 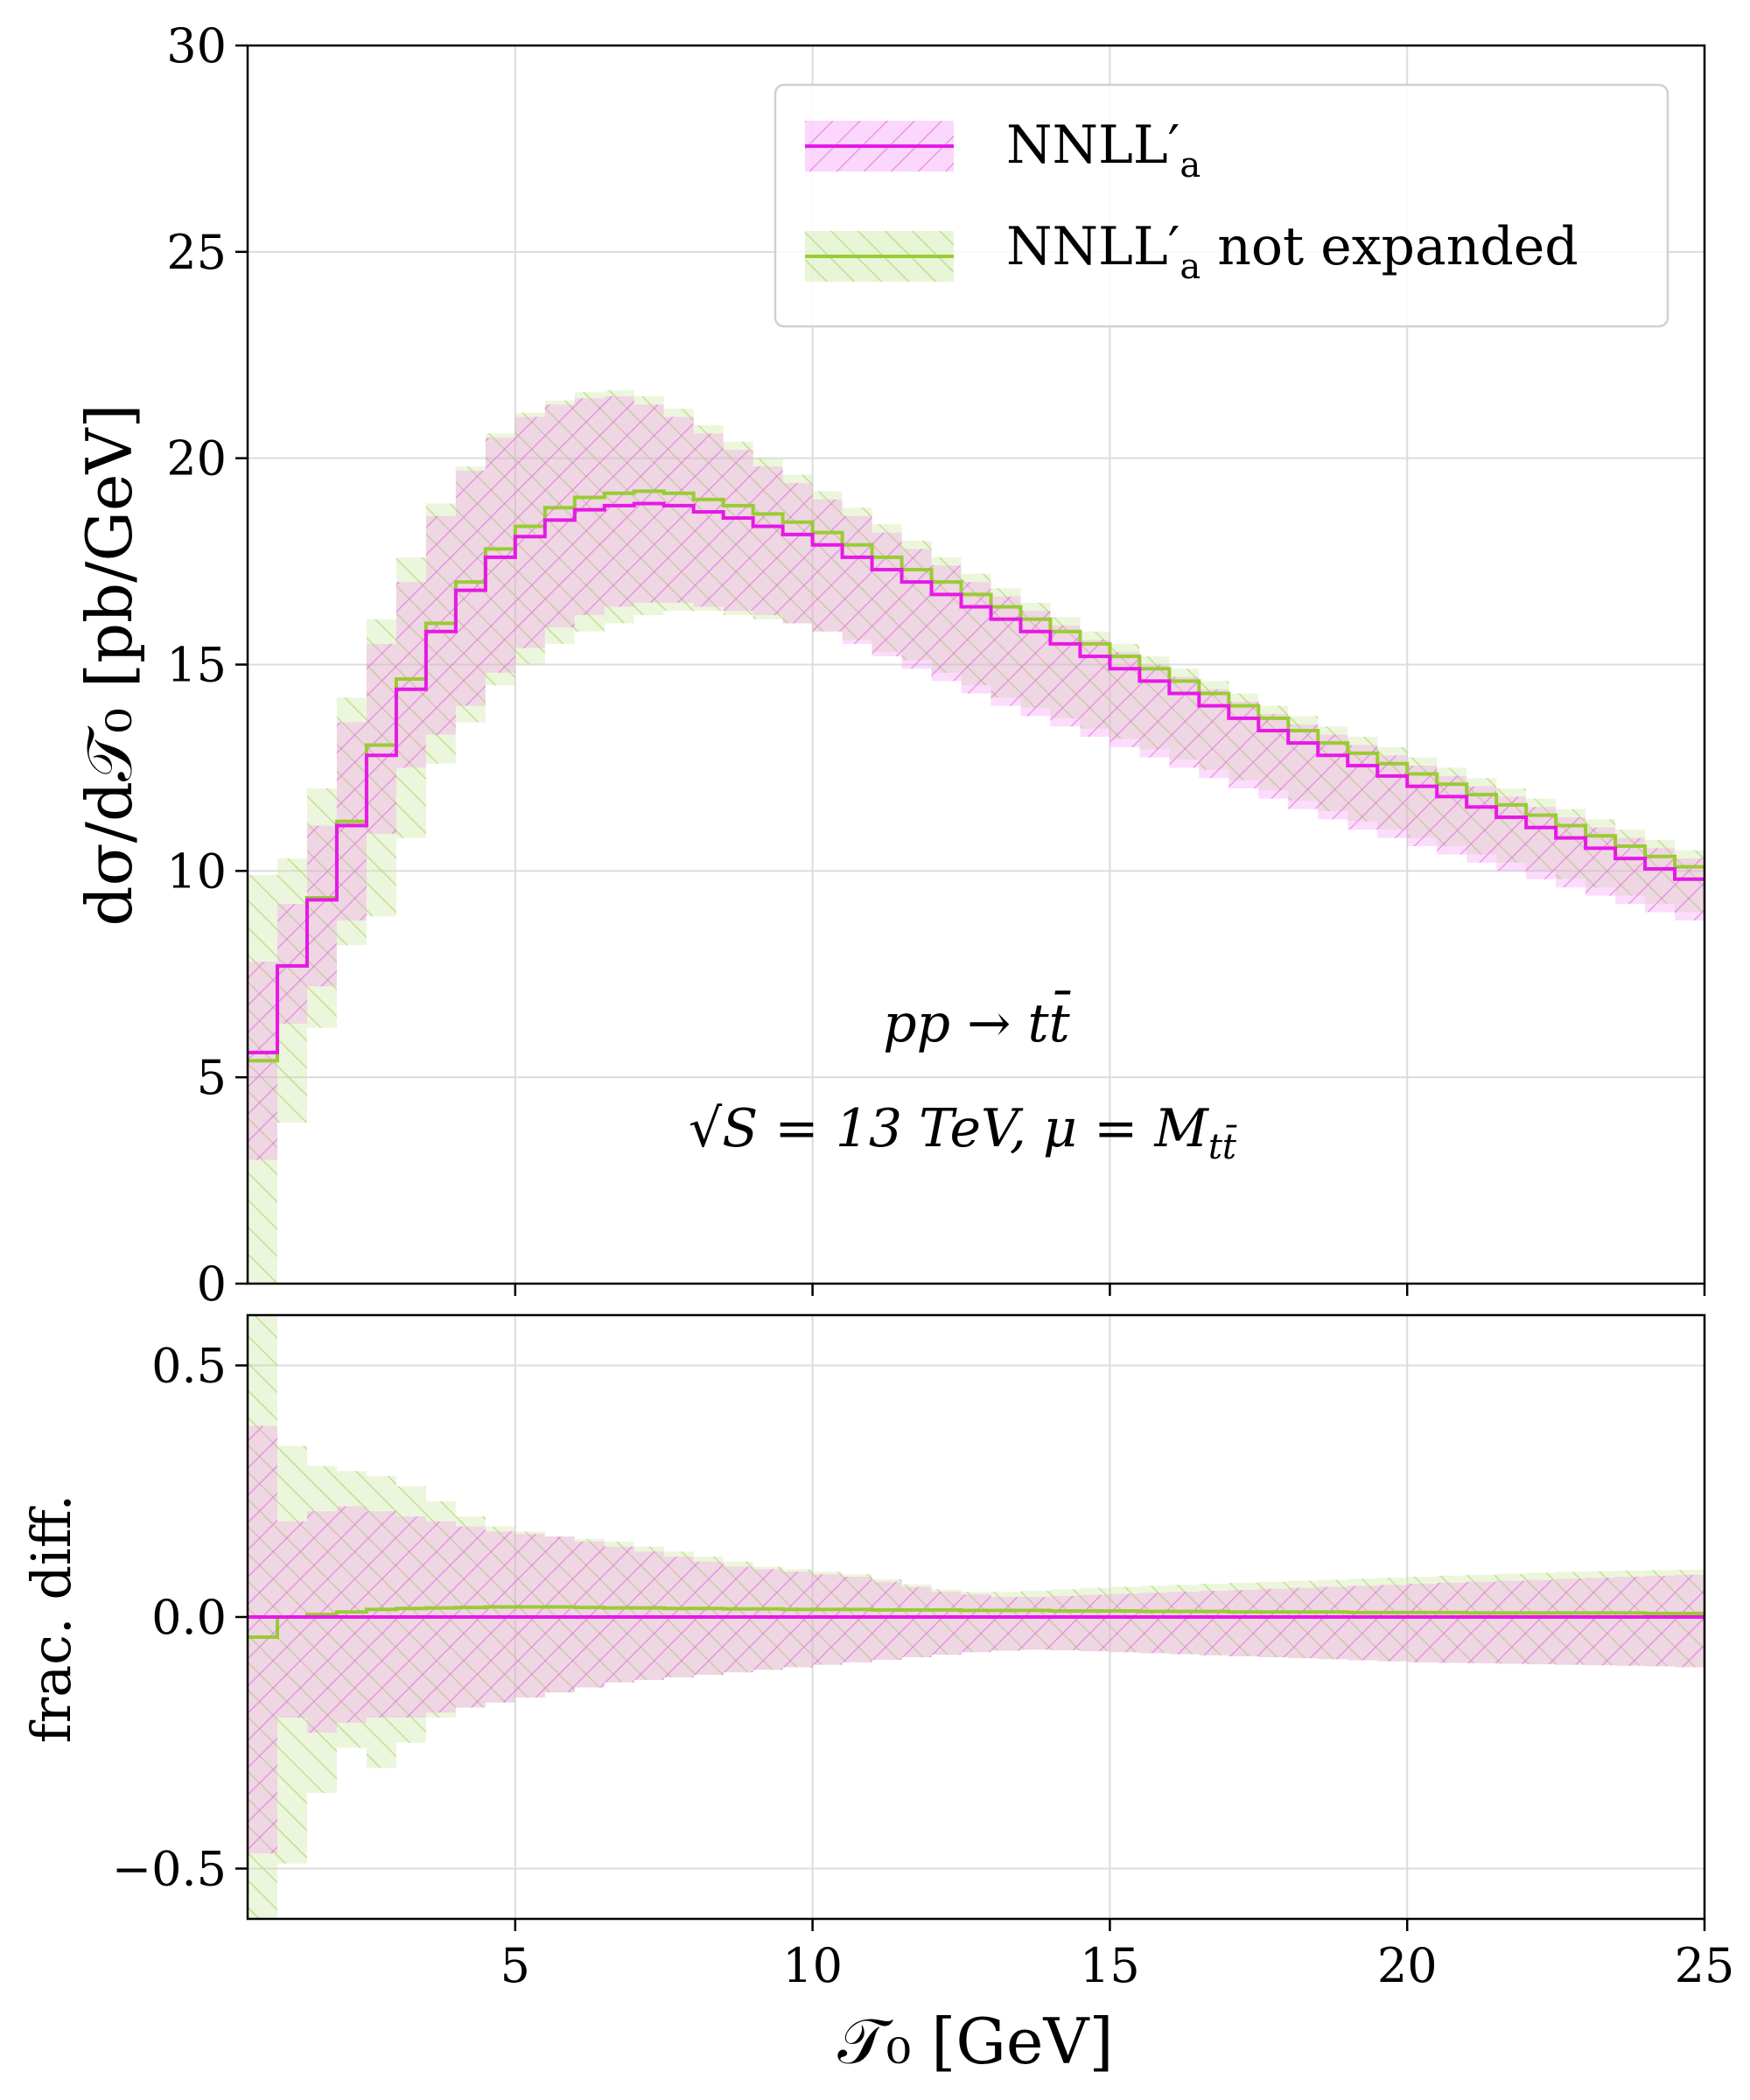 I want to click on x-tick-label: 20, so click(x=1407, y=1965).